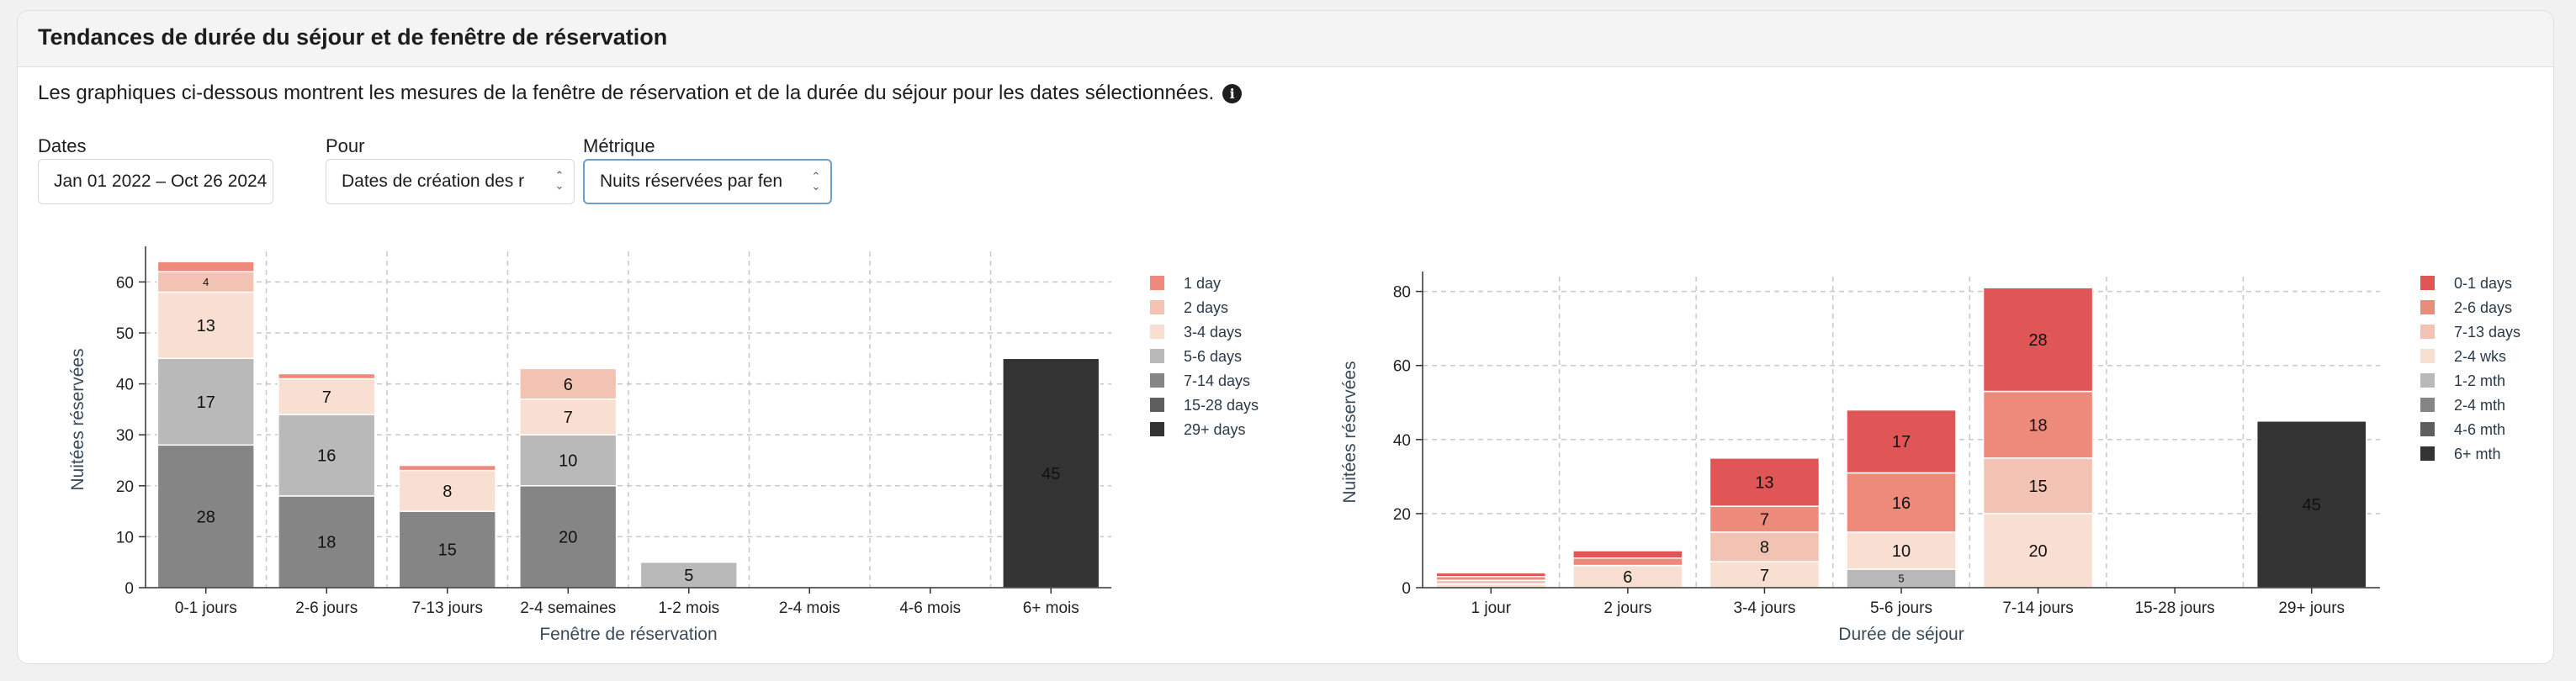 This screenshot has height=681, width=2576. What do you see at coordinates (206, 608) in the screenshot?
I see `x-tick-label: 0-1 jours` at bounding box center [206, 608].